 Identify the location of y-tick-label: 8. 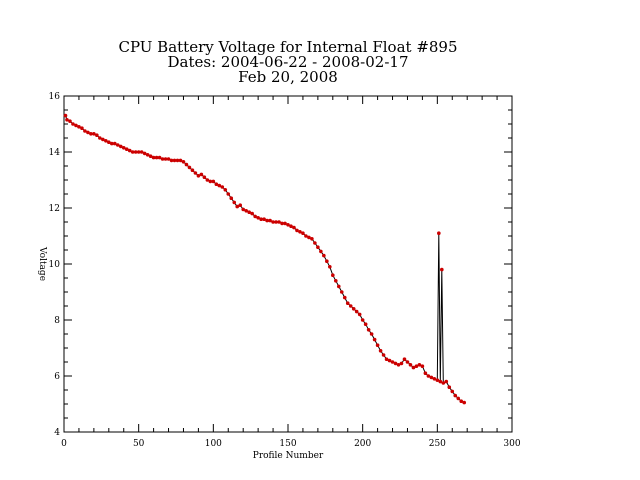
(57, 321).